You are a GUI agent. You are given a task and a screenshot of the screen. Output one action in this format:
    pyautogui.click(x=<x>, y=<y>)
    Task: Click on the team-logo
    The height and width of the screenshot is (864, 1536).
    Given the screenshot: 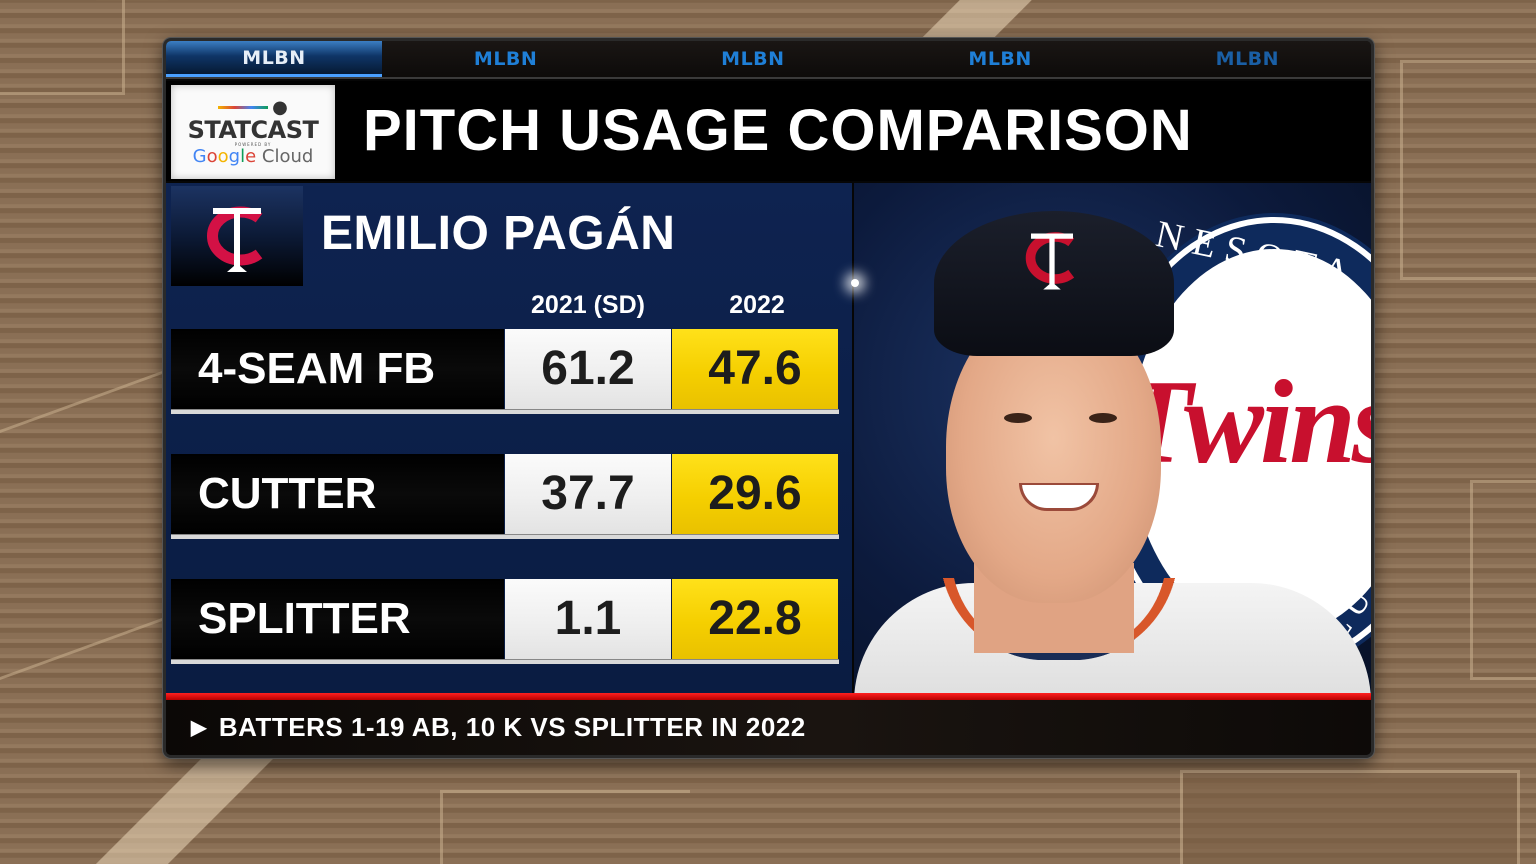 What is the action you would take?
    pyautogui.click(x=237, y=236)
    